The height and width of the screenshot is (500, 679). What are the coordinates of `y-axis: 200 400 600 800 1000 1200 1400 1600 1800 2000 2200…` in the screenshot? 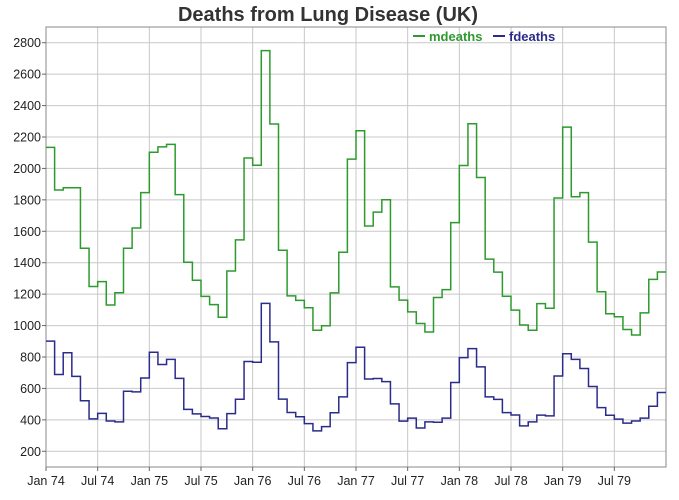 It's located at (29, 247).